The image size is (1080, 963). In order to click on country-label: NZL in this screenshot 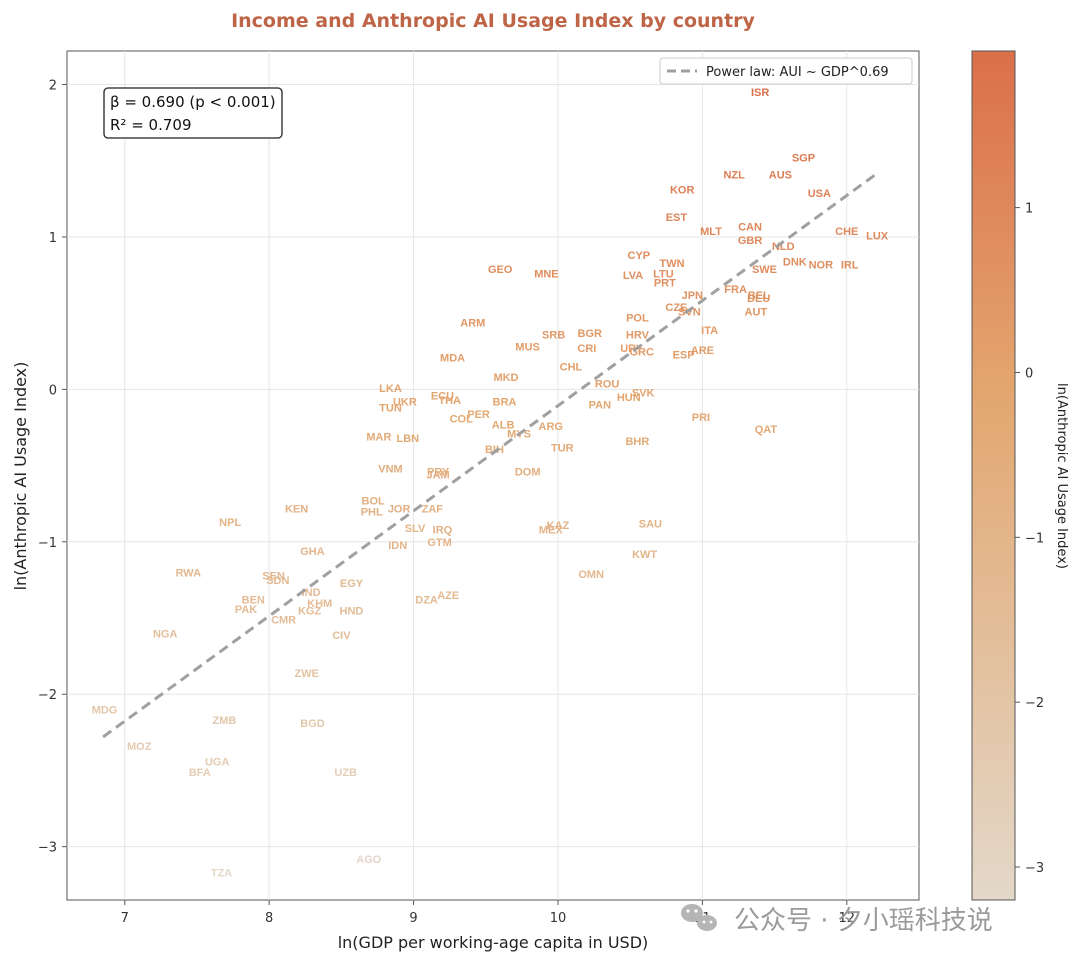, I will do `click(734, 175)`.